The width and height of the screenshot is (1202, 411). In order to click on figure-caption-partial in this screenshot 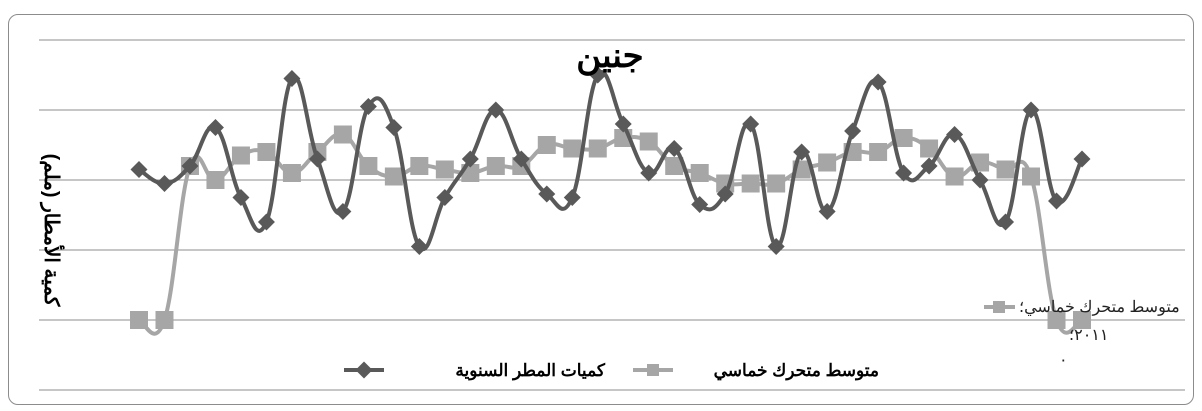, I will do `click(601, 2)`.